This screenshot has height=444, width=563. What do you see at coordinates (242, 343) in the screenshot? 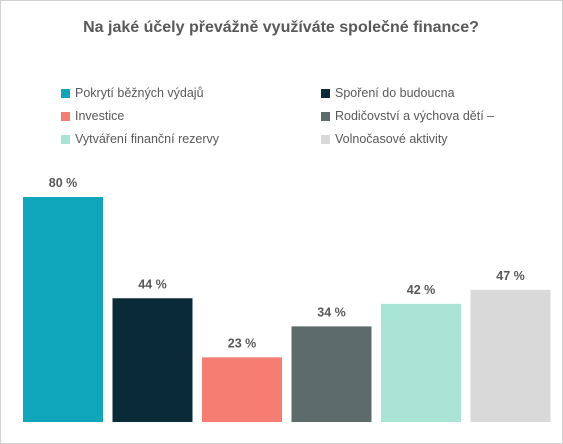
I see `data-label-3: 23 %` at bounding box center [242, 343].